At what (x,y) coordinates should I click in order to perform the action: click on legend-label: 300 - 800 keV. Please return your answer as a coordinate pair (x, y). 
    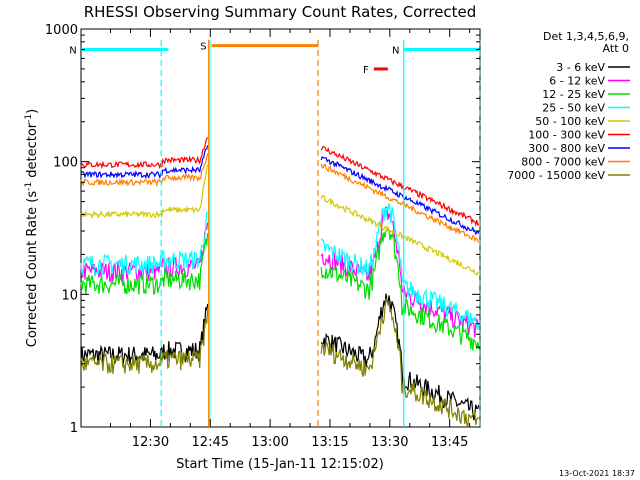
    Looking at the image, I should click on (566, 148).